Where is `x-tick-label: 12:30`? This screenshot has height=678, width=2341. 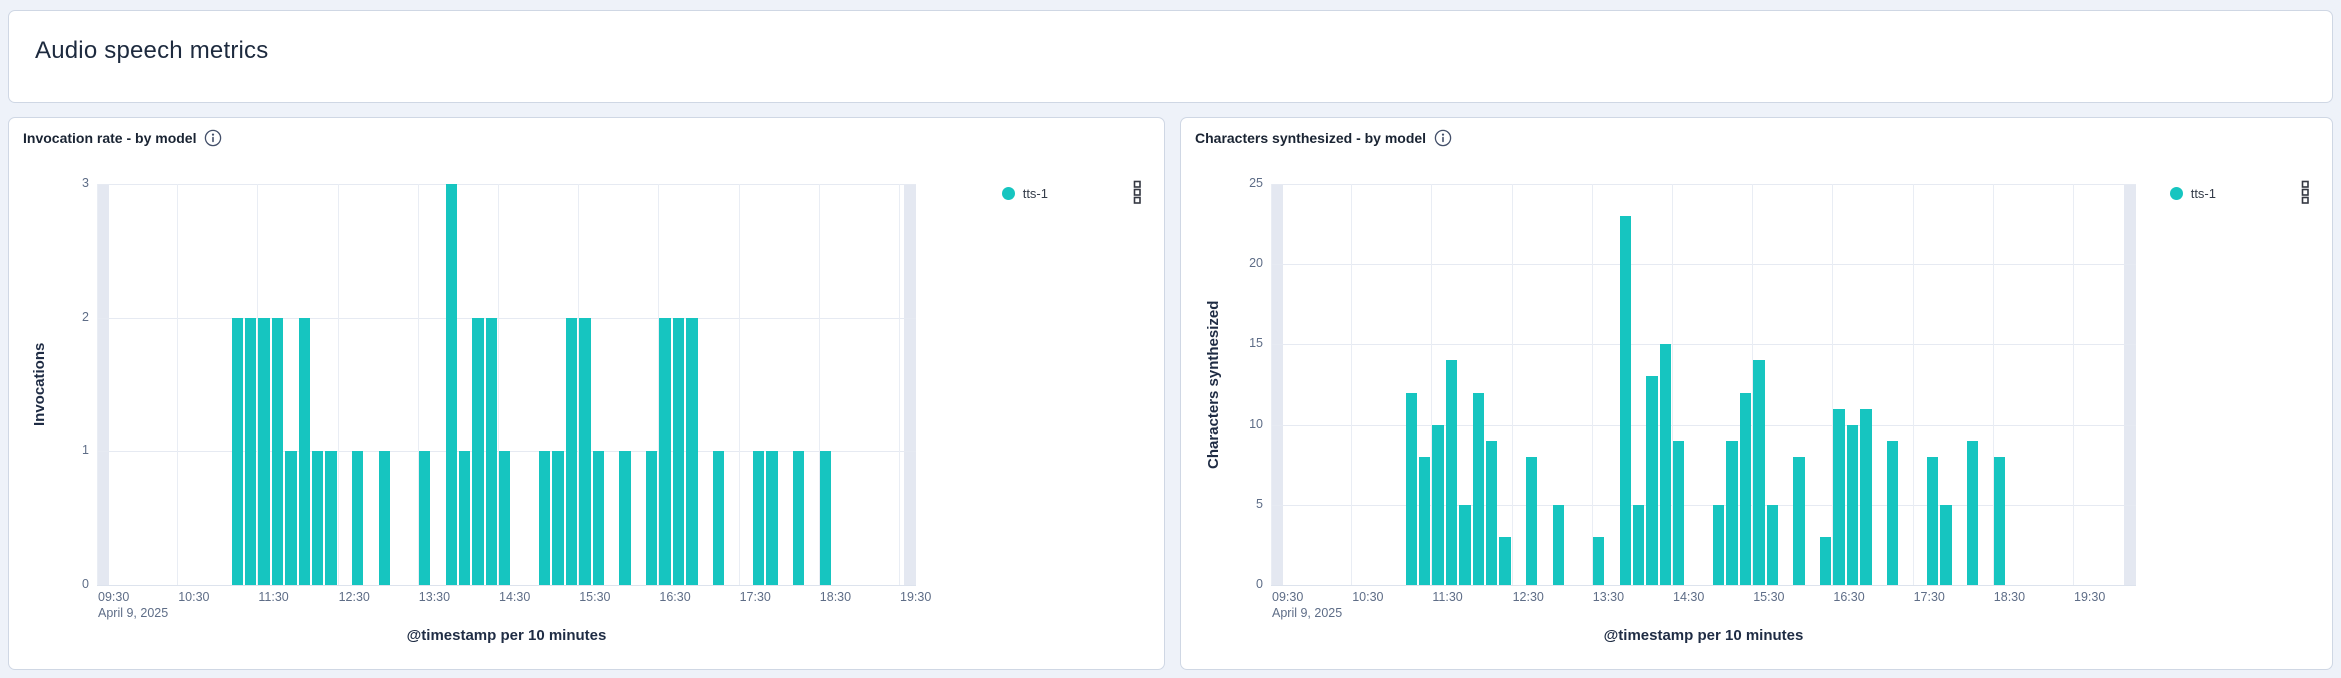 x-tick-label: 12:30 is located at coordinates (1528, 597).